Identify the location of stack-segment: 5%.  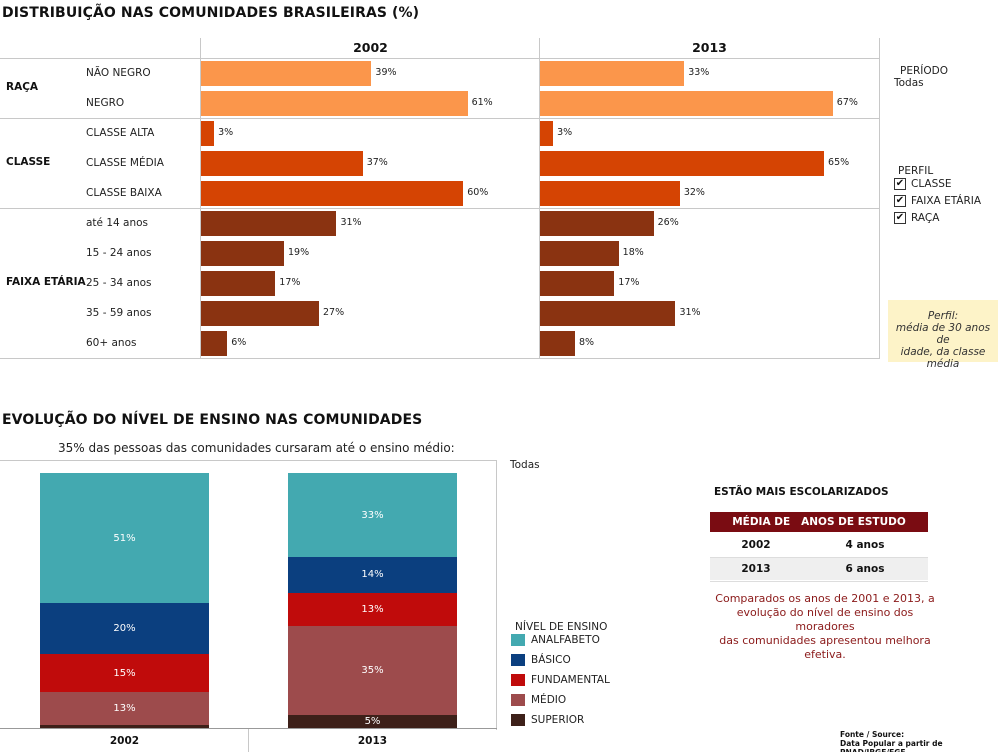
(372, 721).